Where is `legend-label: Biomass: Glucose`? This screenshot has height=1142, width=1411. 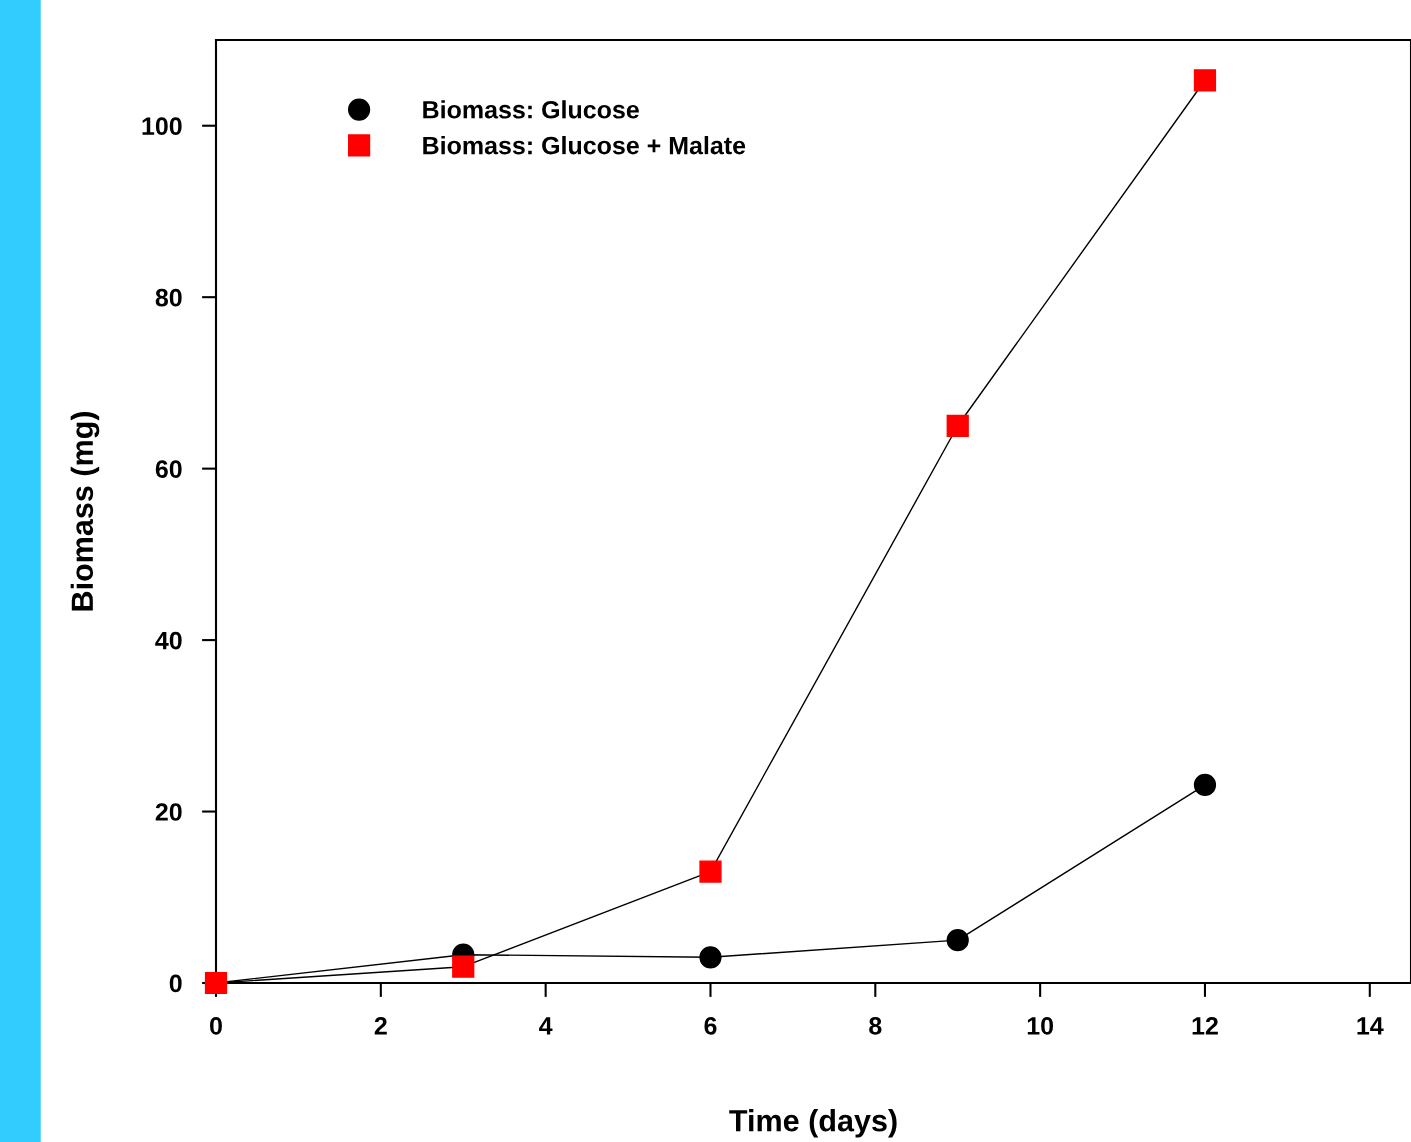 legend-label: Biomass: Glucose is located at coordinates (531, 109).